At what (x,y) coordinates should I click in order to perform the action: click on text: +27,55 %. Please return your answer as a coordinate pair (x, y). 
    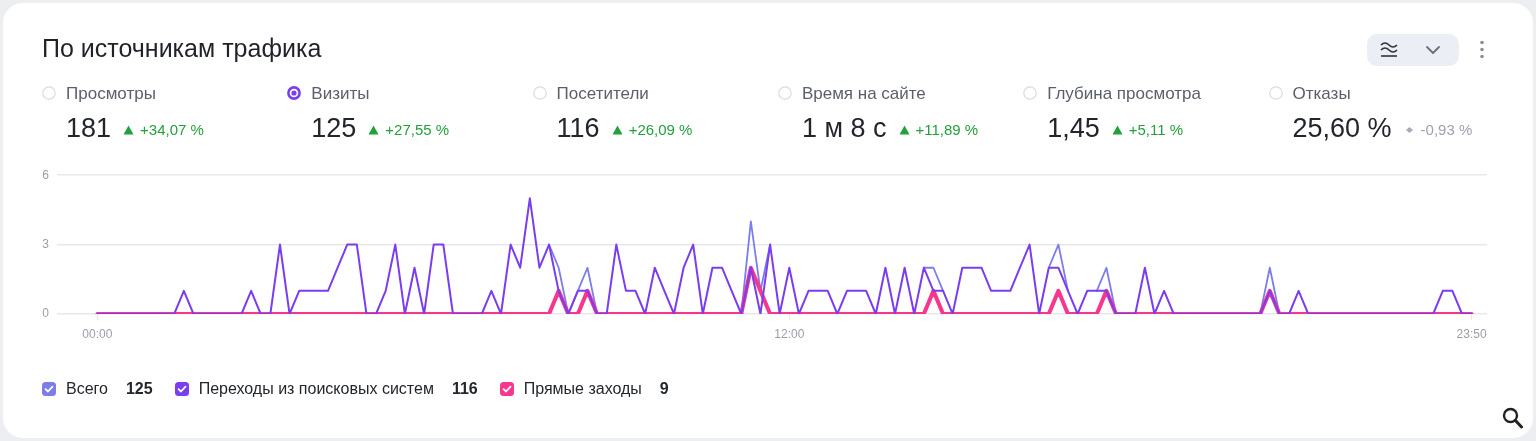
    Looking at the image, I should click on (417, 130).